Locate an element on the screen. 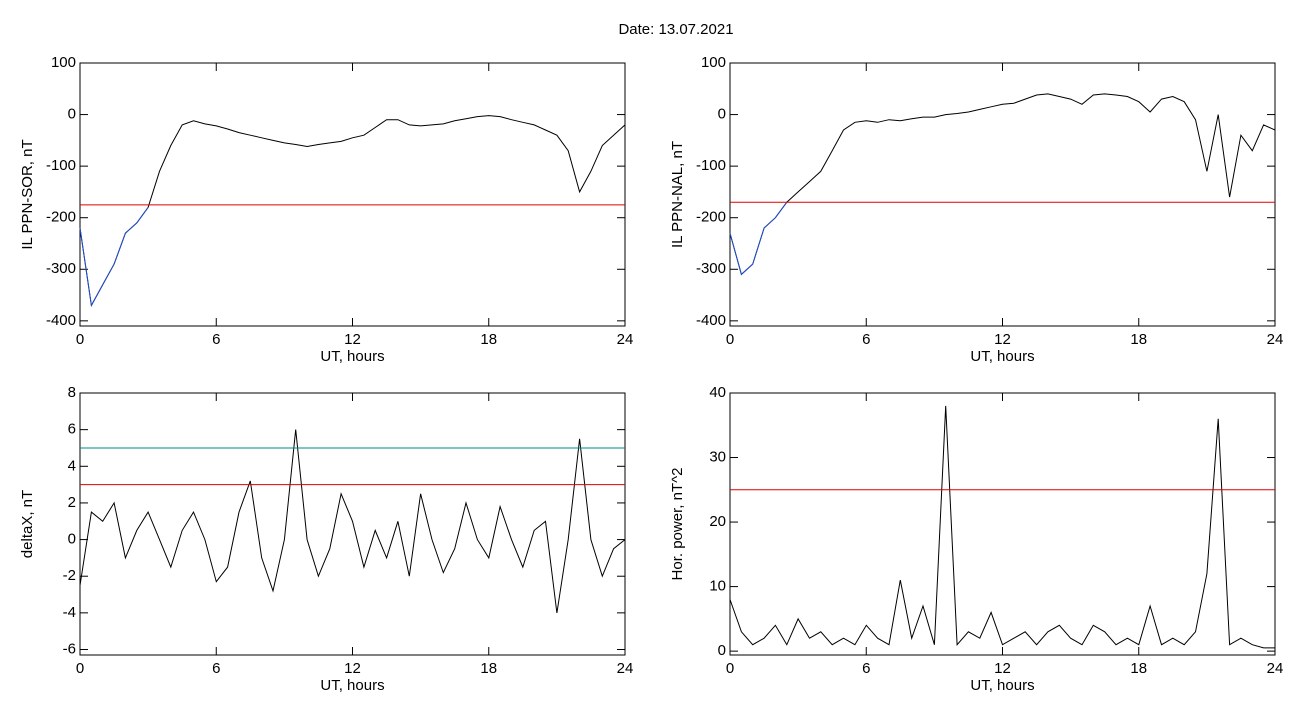  y-tick-label: 10 is located at coordinates (717, 586).